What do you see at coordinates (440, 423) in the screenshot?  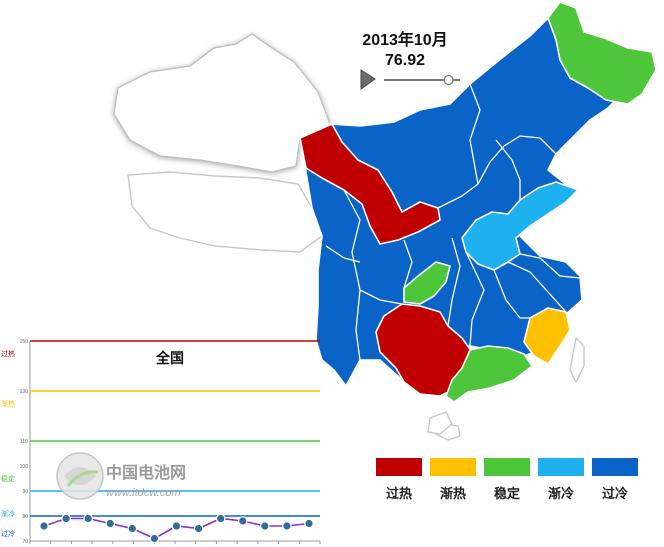 I see `region-hainan` at bounding box center [440, 423].